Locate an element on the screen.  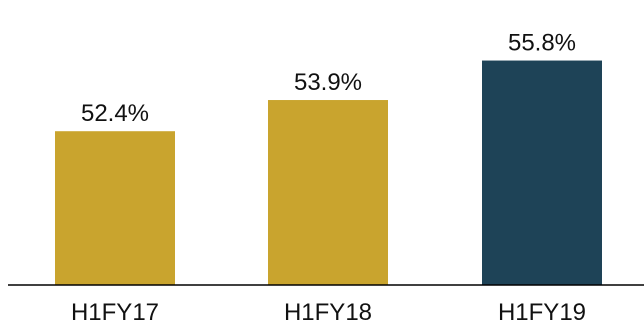
data-label-h1fy19: 55.8% is located at coordinates (542, 43).